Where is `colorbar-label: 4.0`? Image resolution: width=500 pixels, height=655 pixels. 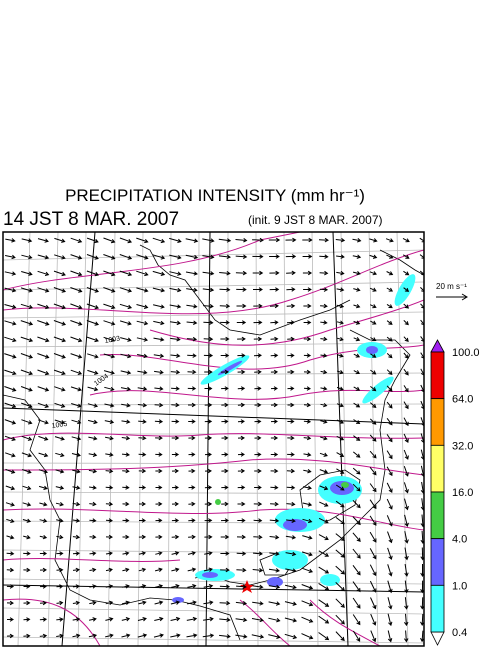 colorbar-label: 4.0 is located at coordinates (459, 540).